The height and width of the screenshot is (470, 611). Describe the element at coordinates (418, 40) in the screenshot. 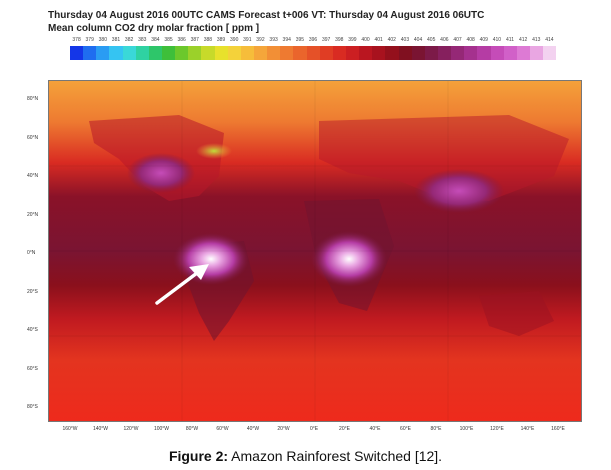

I see `colorbar-tick-label: 404` at that location.